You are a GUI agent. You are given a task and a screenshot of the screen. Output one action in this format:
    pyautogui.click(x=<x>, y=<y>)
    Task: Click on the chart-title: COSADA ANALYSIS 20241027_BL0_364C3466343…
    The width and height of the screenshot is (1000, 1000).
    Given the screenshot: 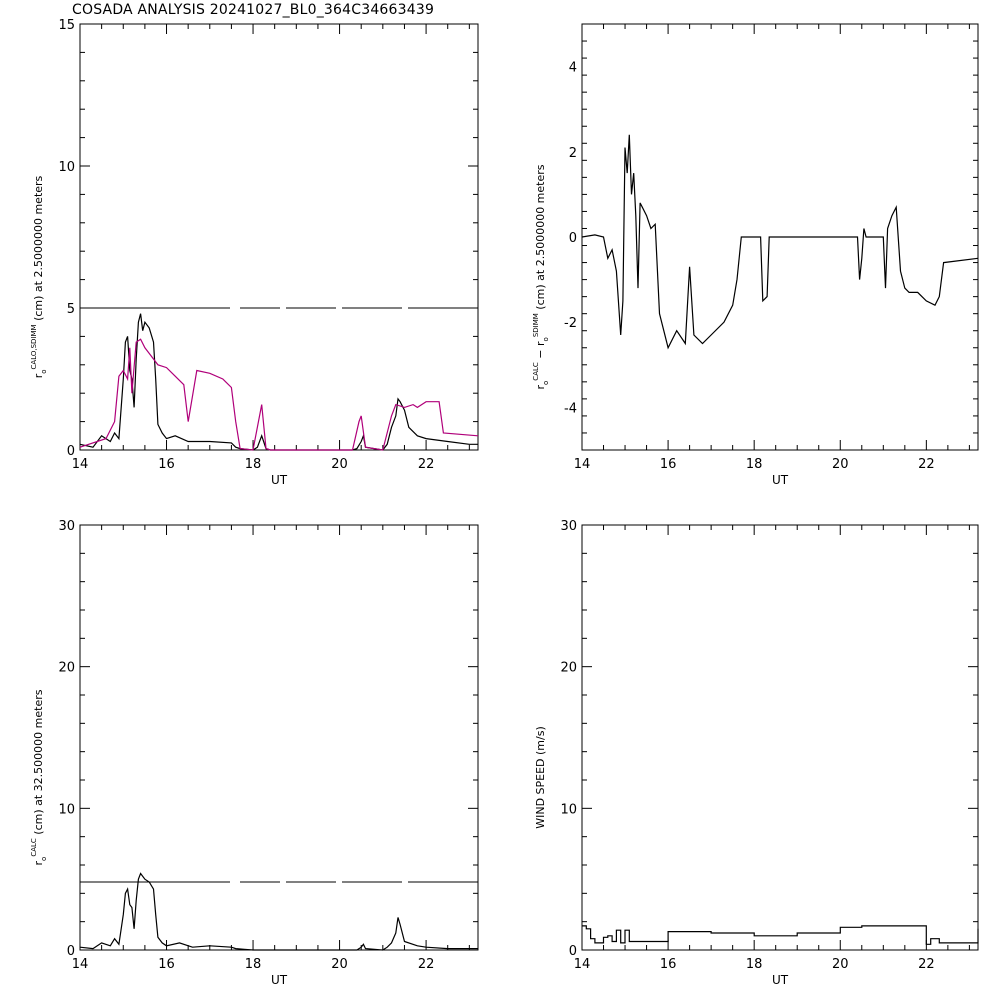 What is the action you would take?
    pyautogui.click(x=253, y=10)
    